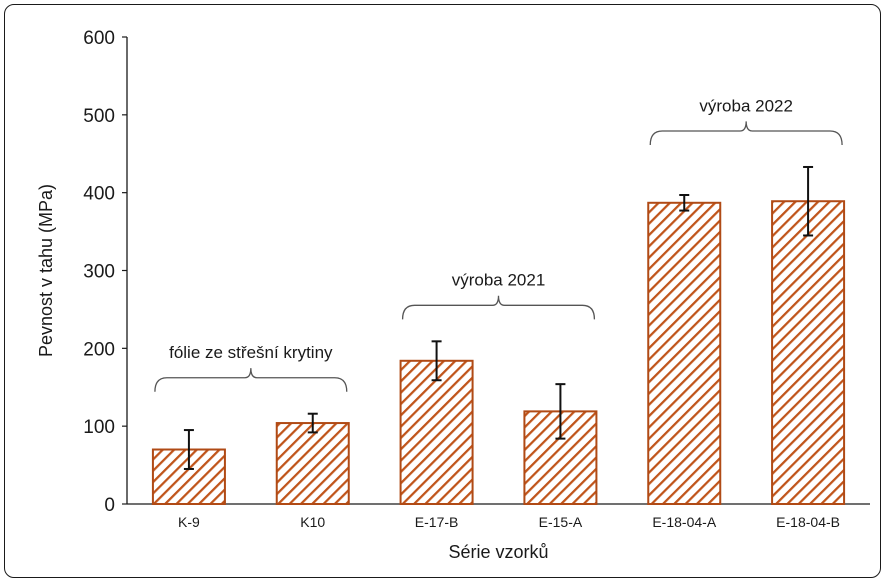  I want to click on x-tick-label: K-9, so click(189, 522).